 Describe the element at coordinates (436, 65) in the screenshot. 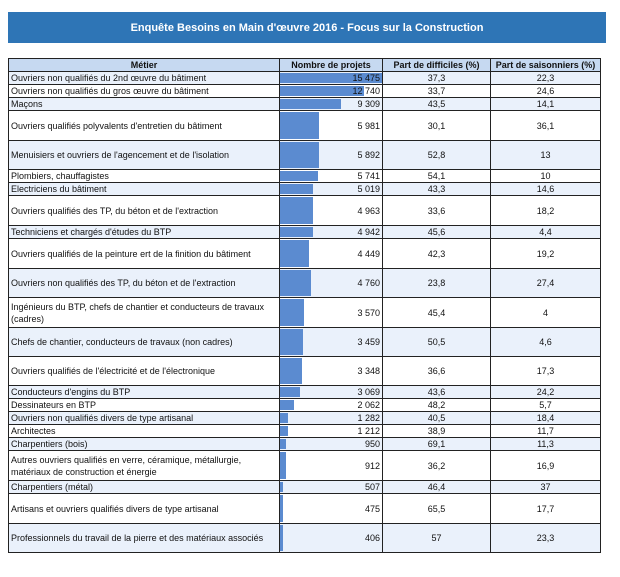

I see `header-difficiles: Part de difficiles (%)` at that location.